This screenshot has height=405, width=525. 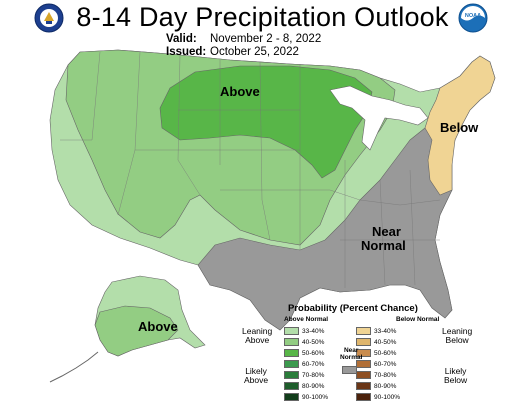 What do you see at coordinates (385, 364) in the screenshot?
I see `legend-below-label: 60-70%` at bounding box center [385, 364].